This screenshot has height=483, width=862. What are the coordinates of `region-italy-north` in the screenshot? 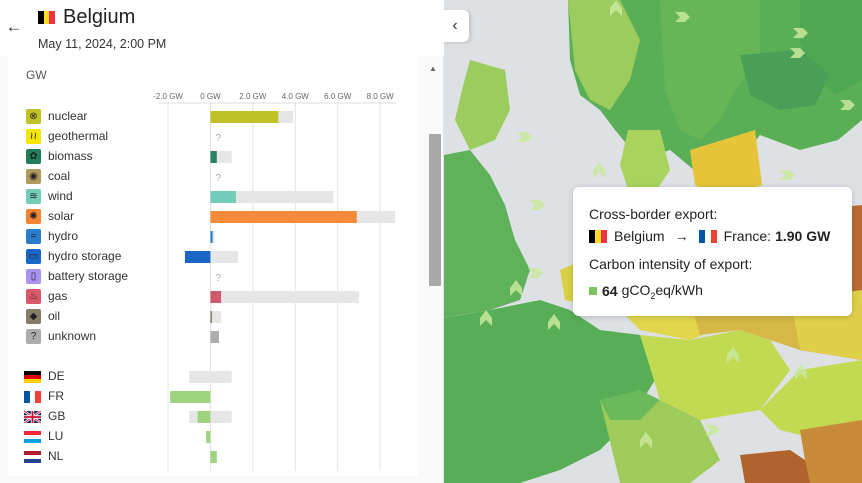 It's located at (660, 441).